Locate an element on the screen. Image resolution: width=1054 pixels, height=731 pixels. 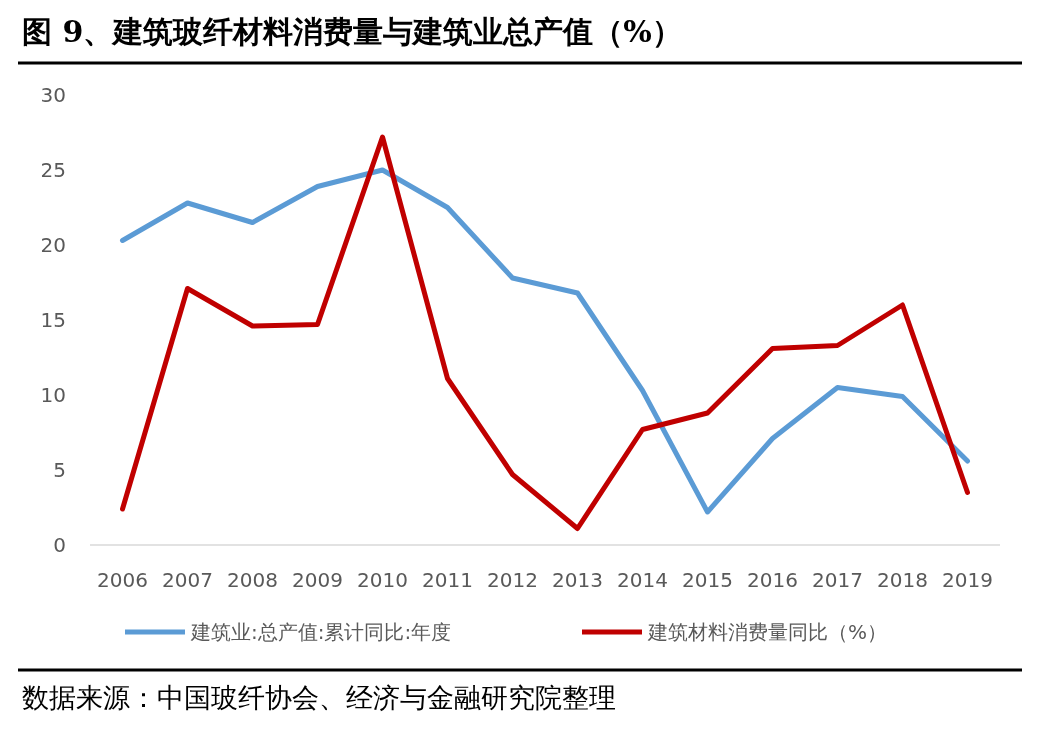
x-tick-label: 2009 is located at coordinates (317, 580).